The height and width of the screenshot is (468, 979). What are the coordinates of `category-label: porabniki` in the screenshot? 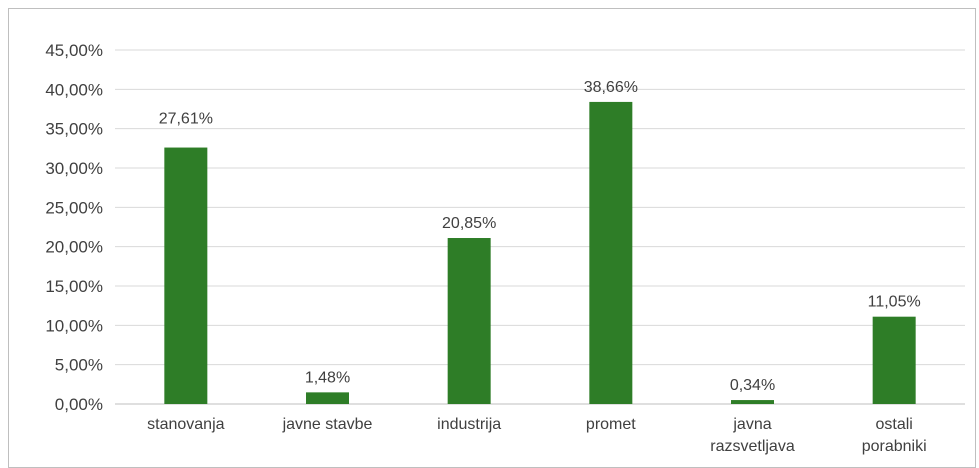 It's located at (894, 446).